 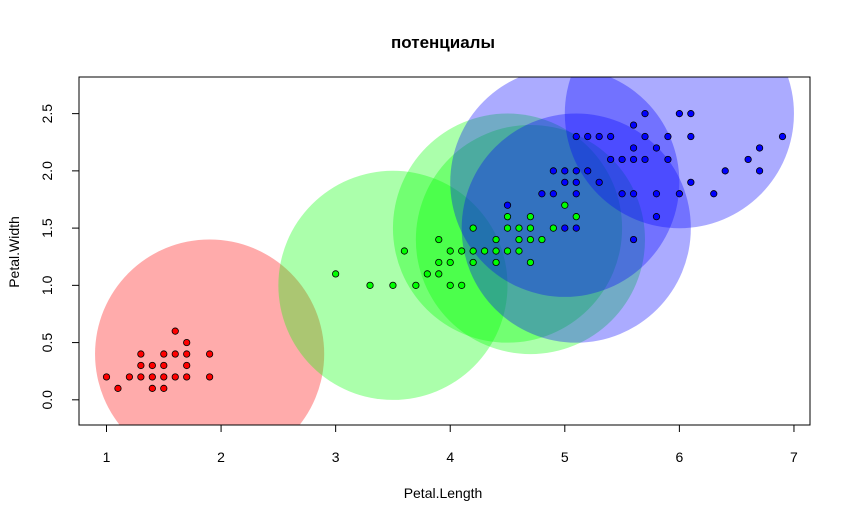 I want to click on x-tick-label: 2, so click(x=221, y=457).